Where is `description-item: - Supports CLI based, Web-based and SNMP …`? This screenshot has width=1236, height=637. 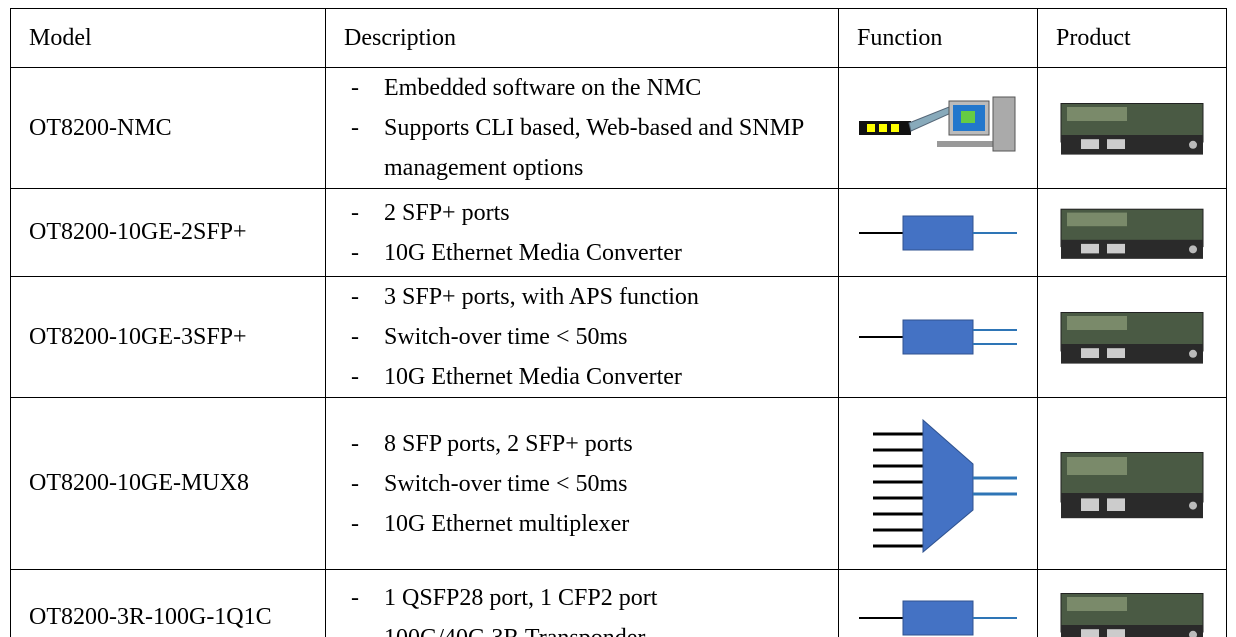
description-item: - Supports CLI based, Web-based and SNMP … is located at coordinates (582, 148).